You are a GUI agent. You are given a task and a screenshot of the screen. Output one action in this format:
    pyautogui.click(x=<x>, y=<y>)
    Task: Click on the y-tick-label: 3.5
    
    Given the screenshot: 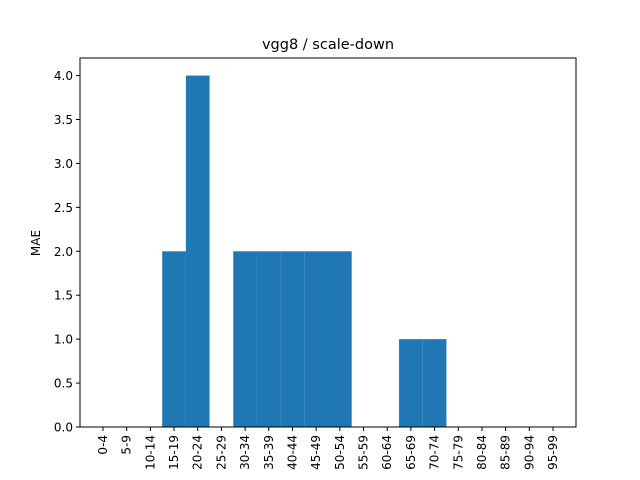 What is the action you would take?
    pyautogui.click(x=63, y=120)
    